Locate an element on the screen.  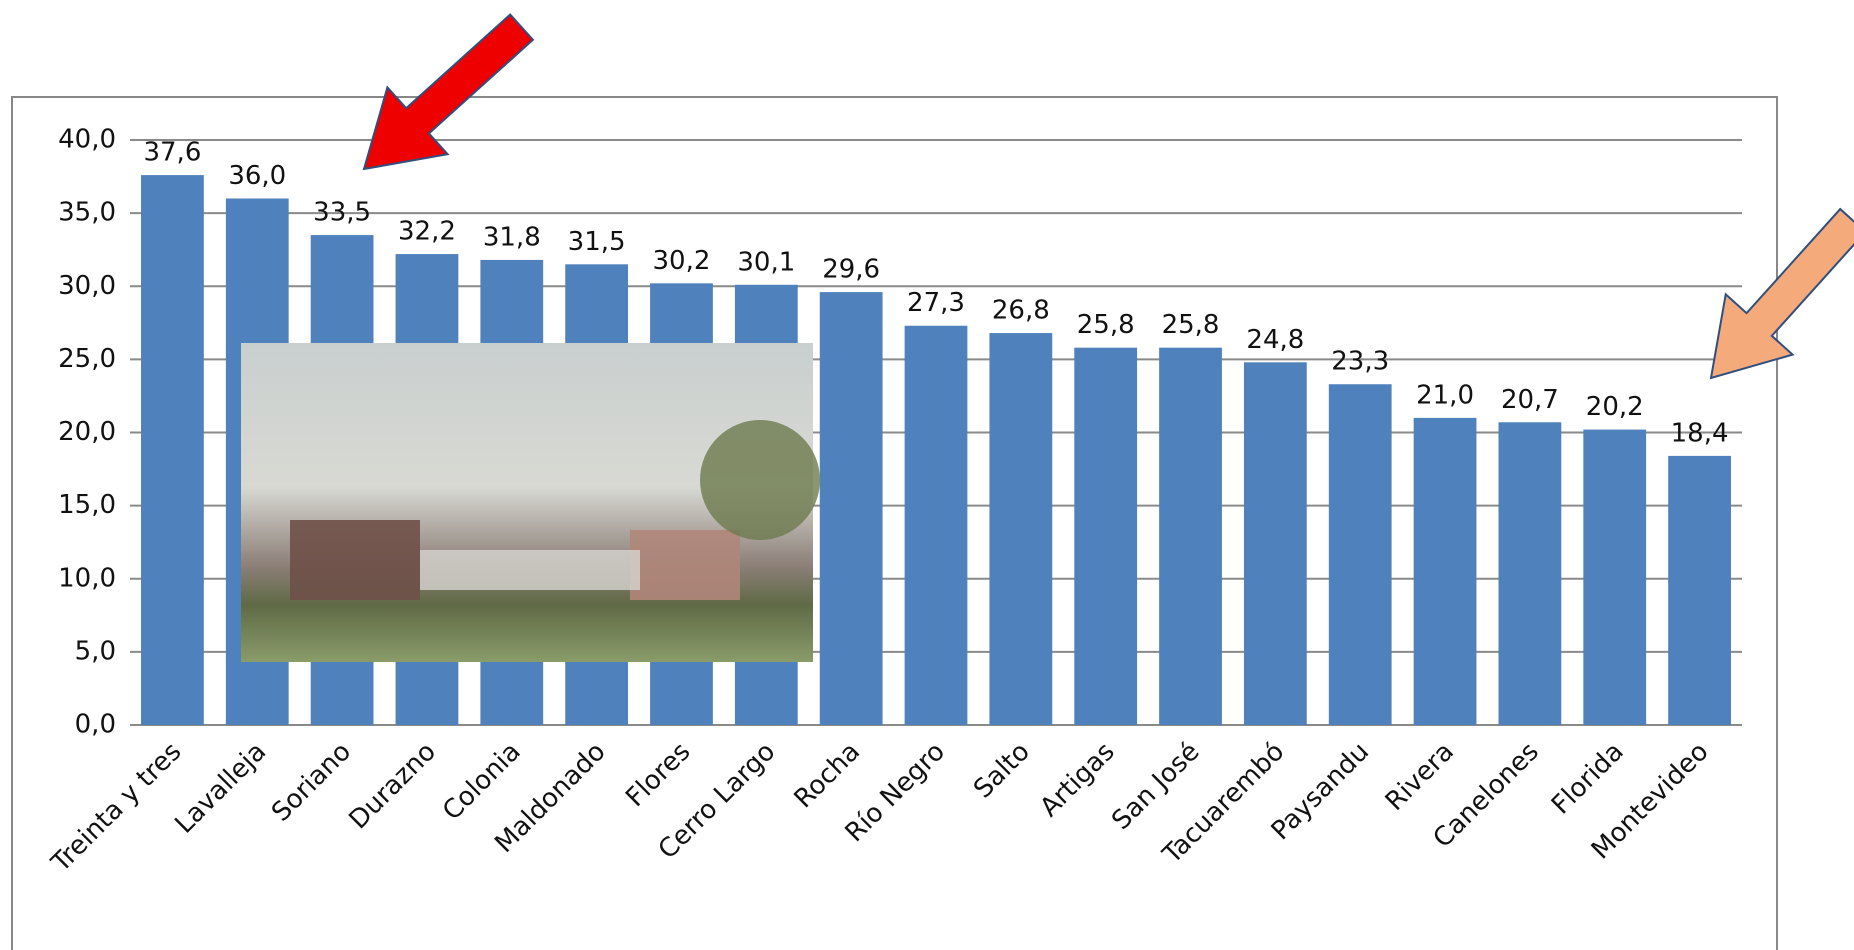
value-label: 18,4 is located at coordinates (1700, 433).